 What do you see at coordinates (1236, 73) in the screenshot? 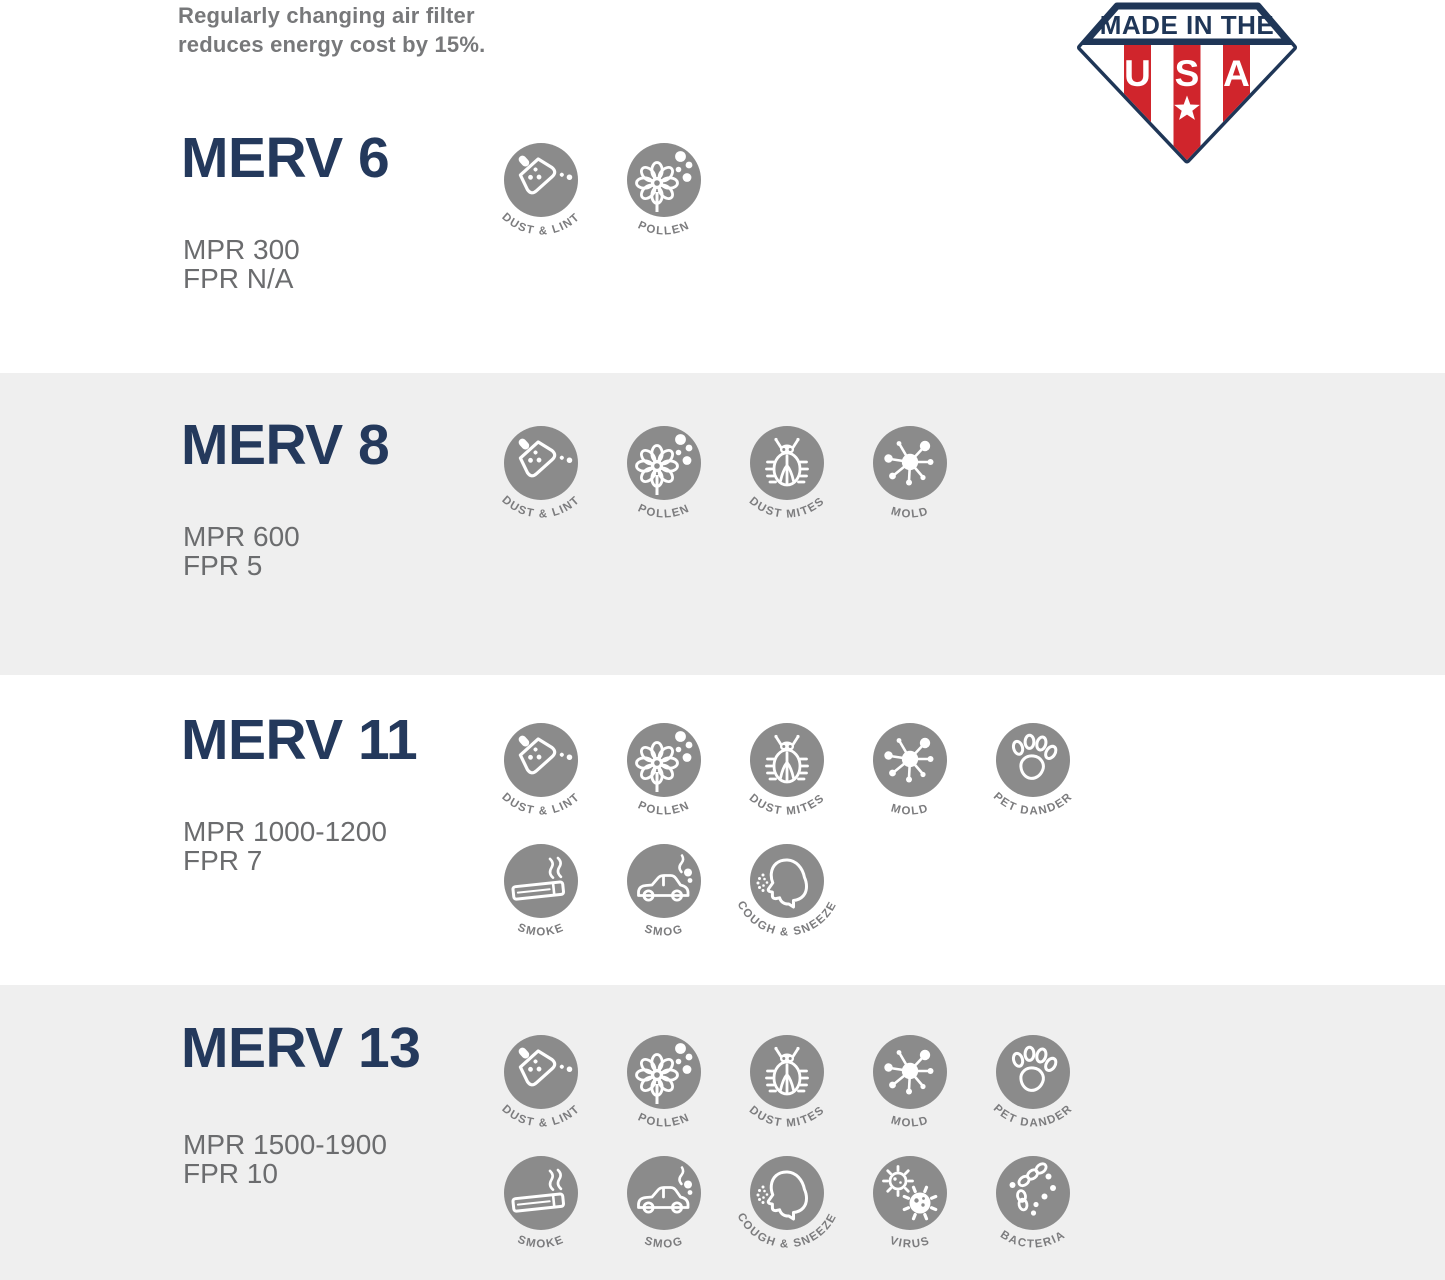
I see `badge-letter-a: A` at bounding box center [1236, 73].